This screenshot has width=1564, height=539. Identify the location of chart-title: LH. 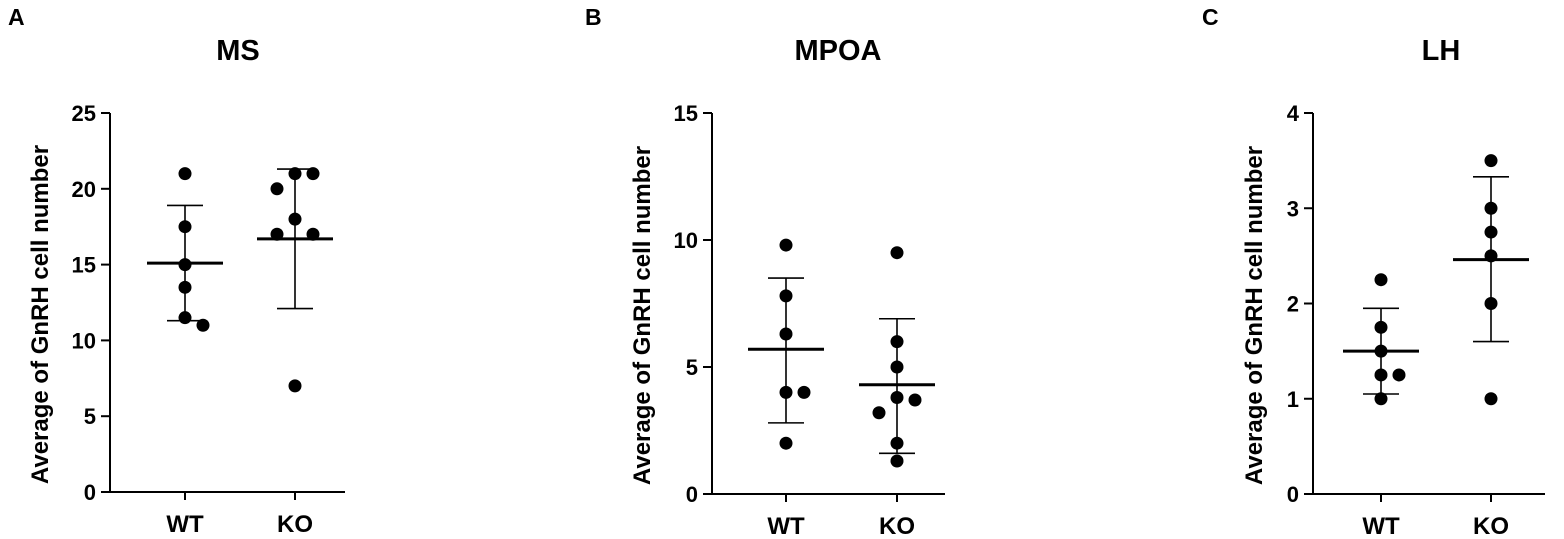
(1441, 51).